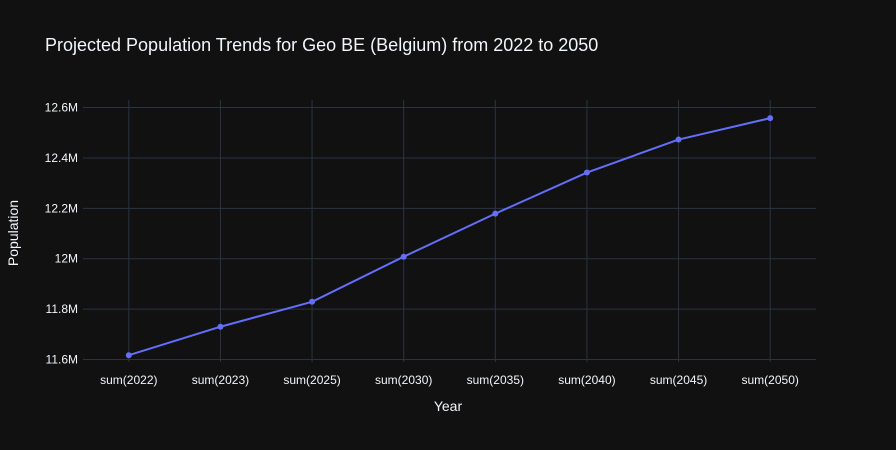  I want to click on y-tick-label: 12M, so click(66, 259).